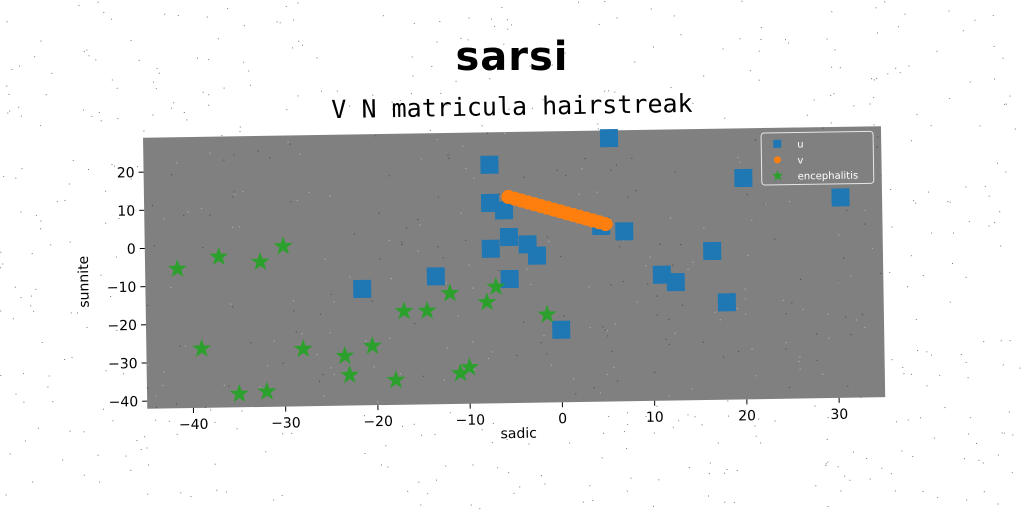 Image resolution: width=1024 pixels, height=512 pixels. Describe the element at coordinates (605, 224) in the screenshot. I see `point-v` at that location.